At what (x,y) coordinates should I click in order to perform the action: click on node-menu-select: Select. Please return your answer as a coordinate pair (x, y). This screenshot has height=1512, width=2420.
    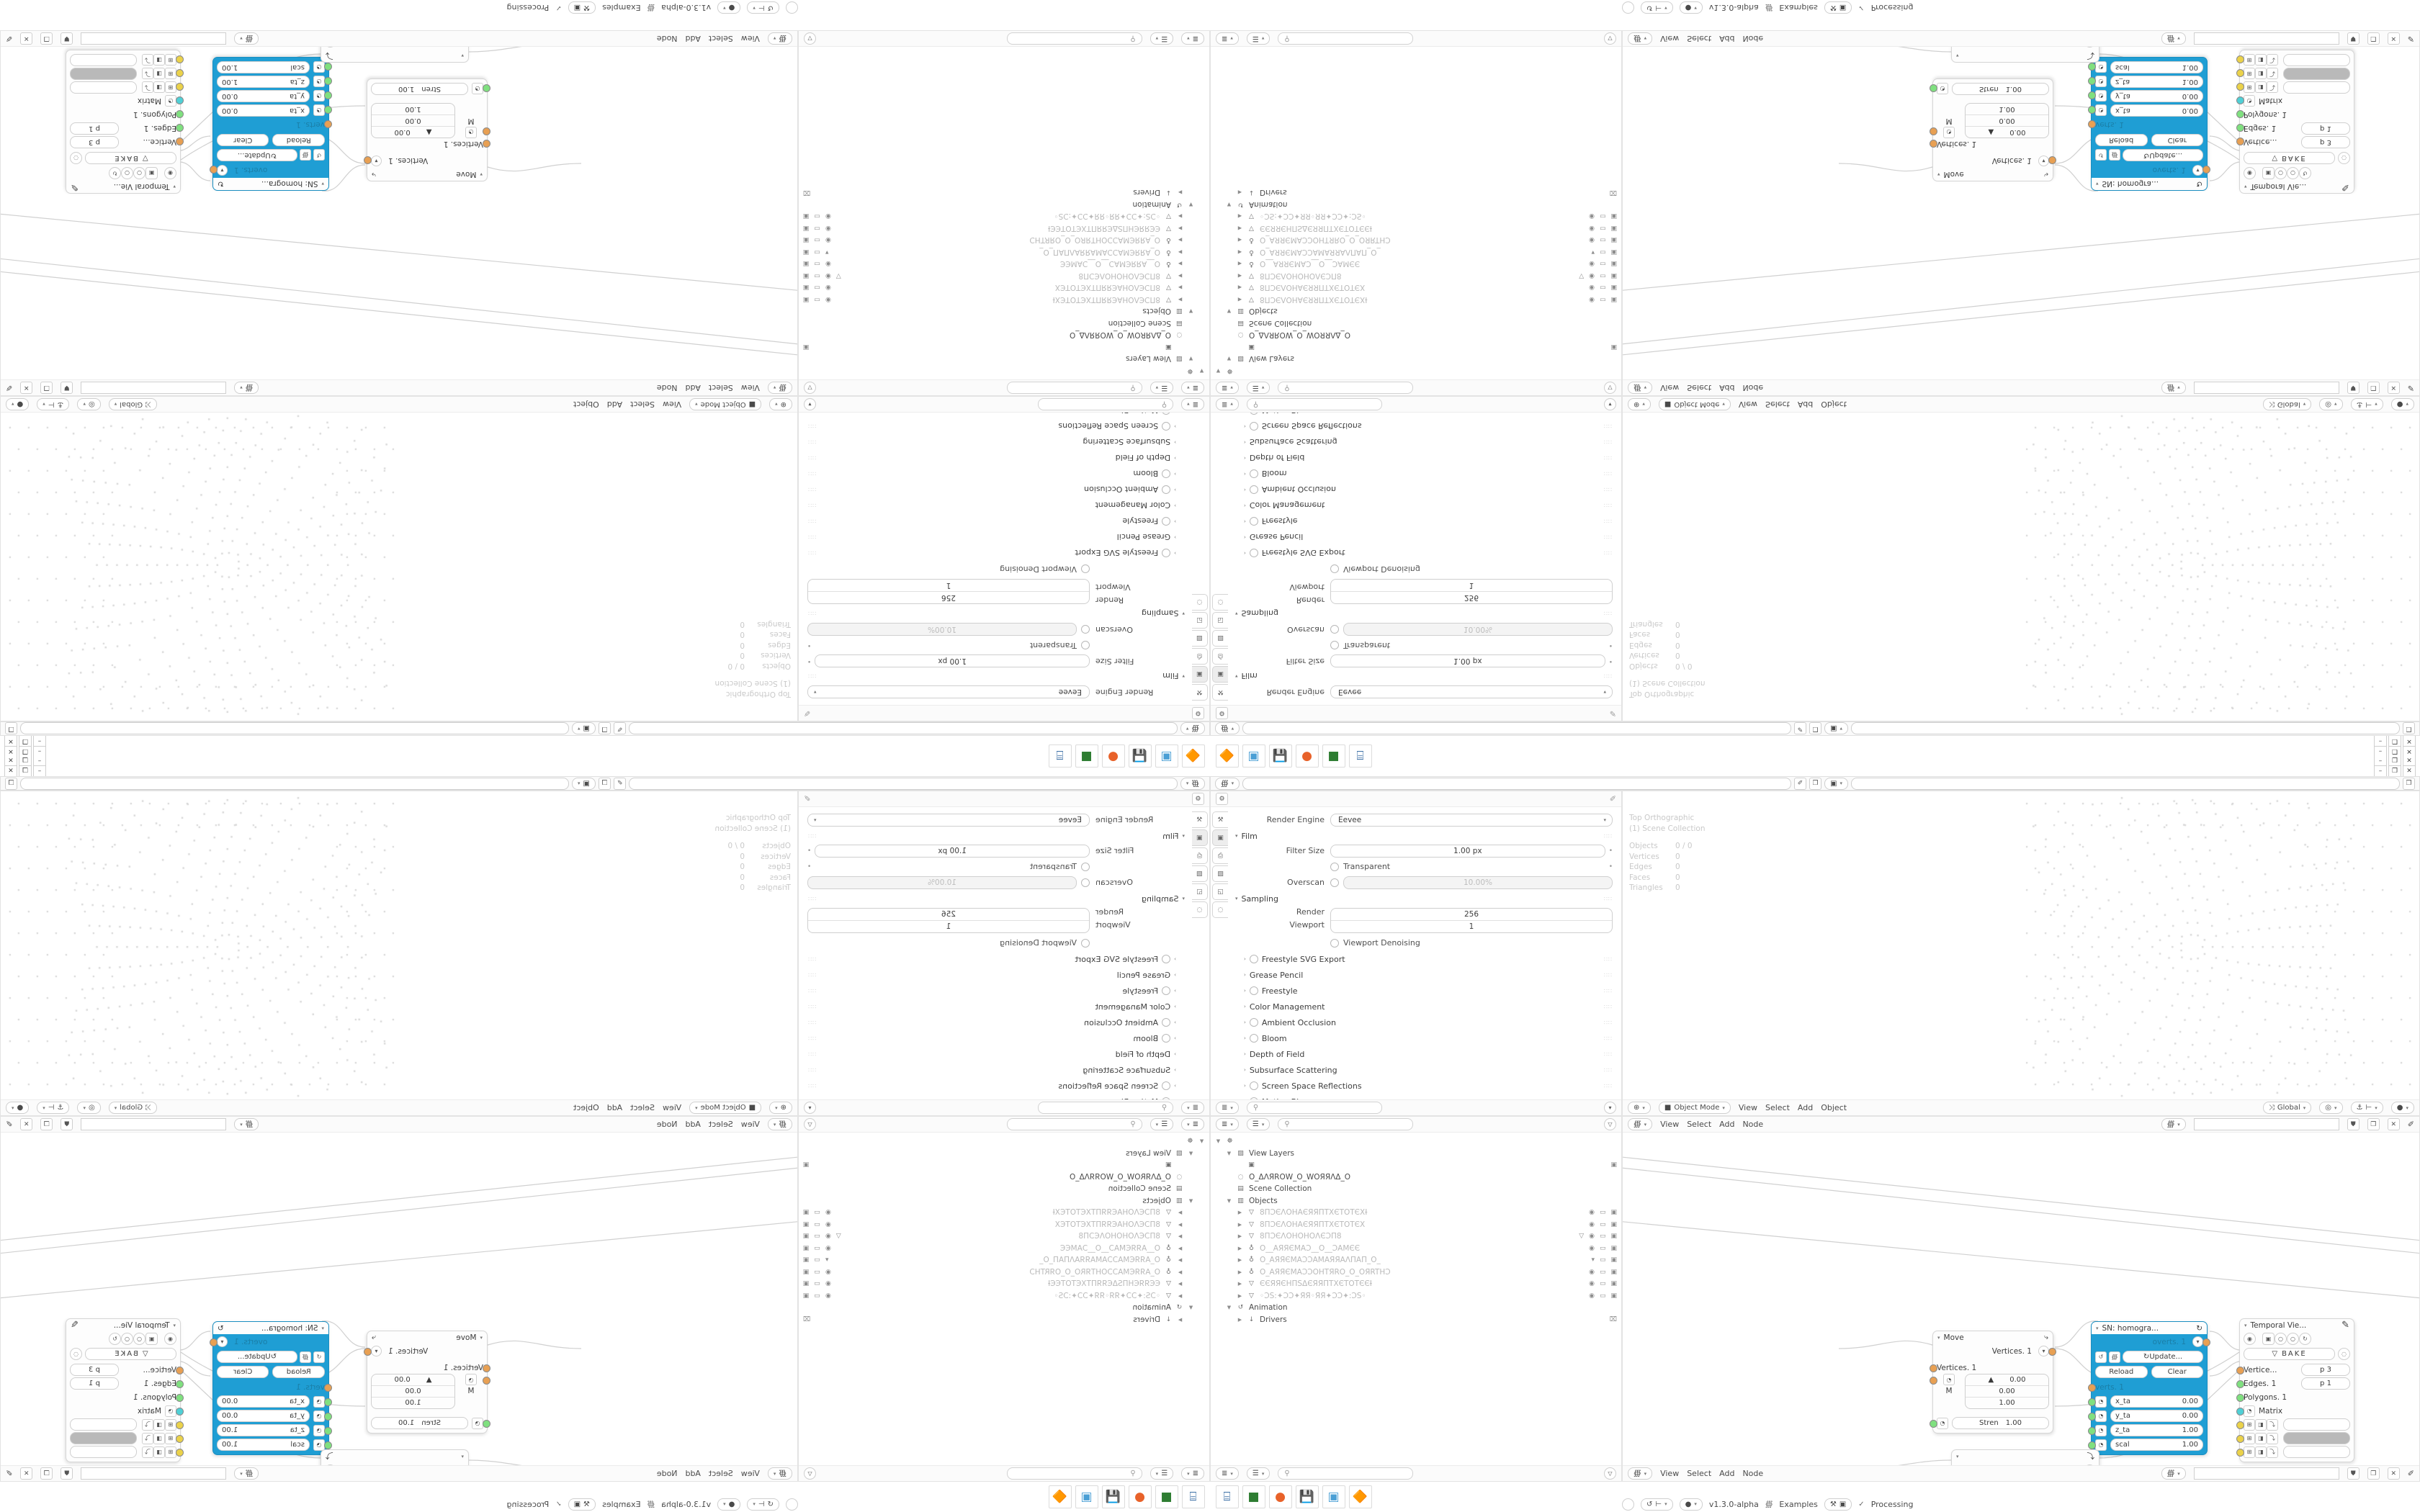
    Looking at the image, I should click on (1699, 1124).